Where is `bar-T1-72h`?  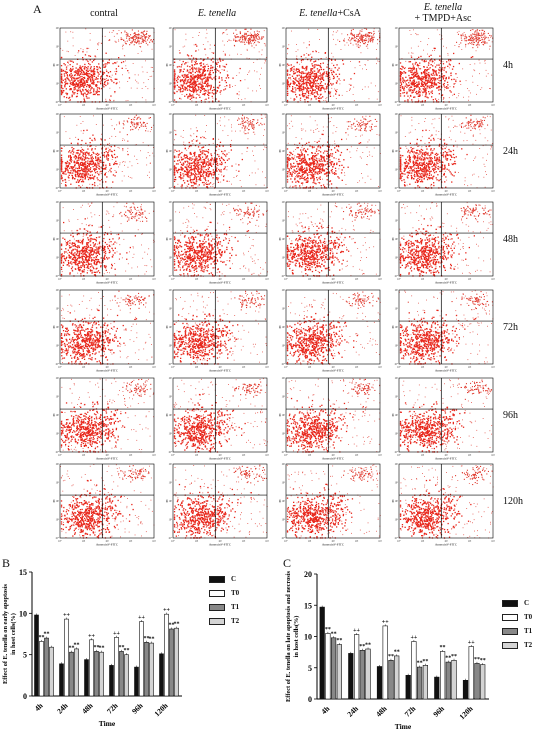 bar-T1-72h is located at coordinates (122, 673).